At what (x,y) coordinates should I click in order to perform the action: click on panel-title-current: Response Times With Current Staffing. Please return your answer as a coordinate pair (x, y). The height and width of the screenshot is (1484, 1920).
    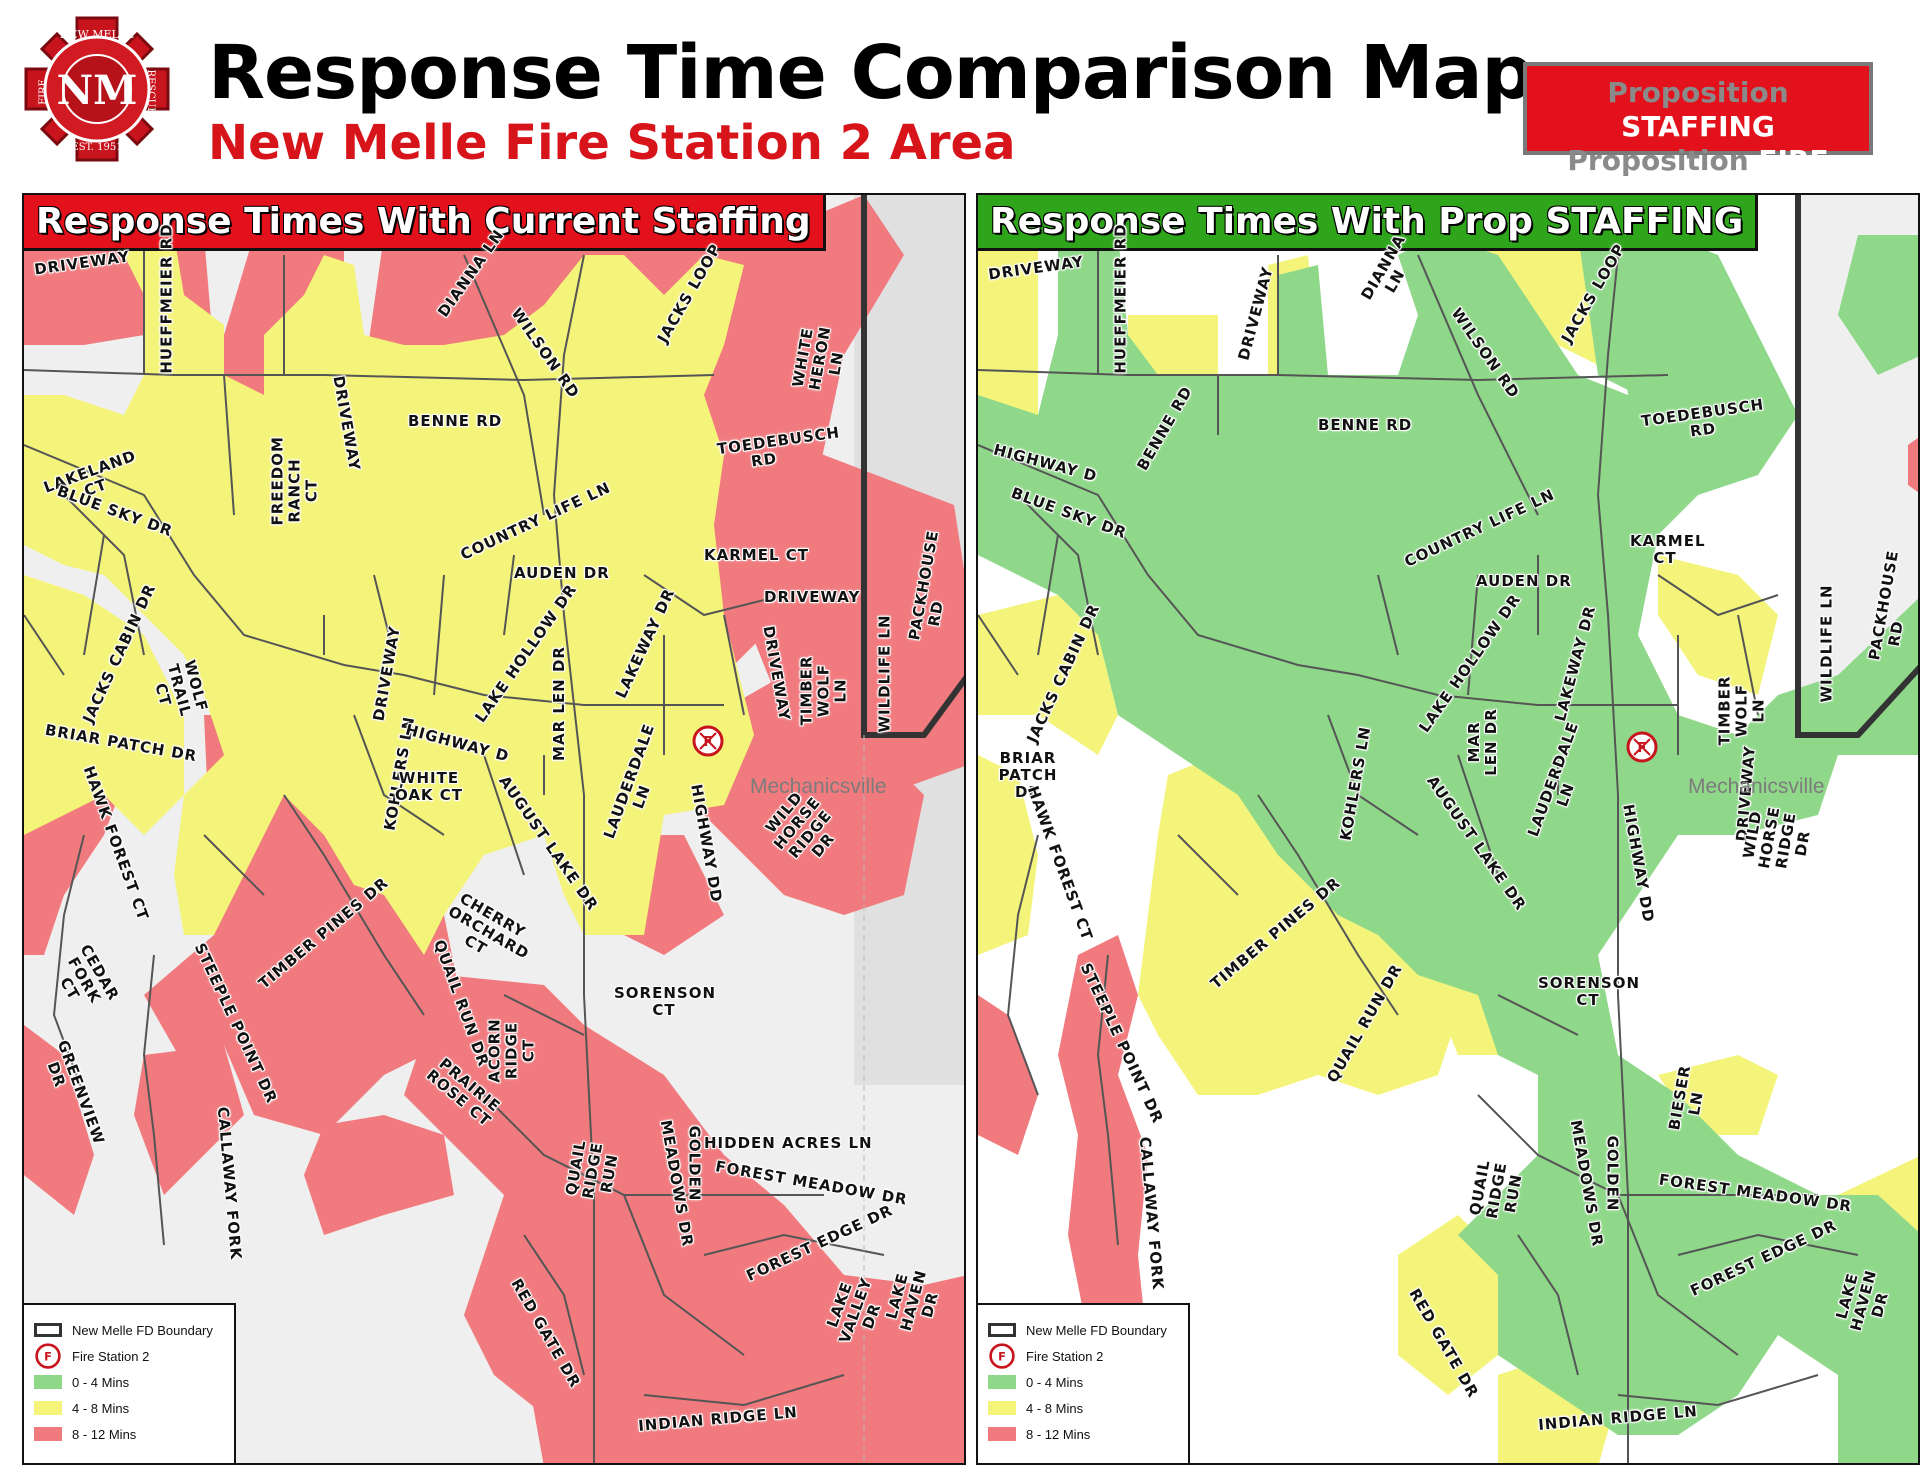
    Looking at the image, I should click on (425, 223).